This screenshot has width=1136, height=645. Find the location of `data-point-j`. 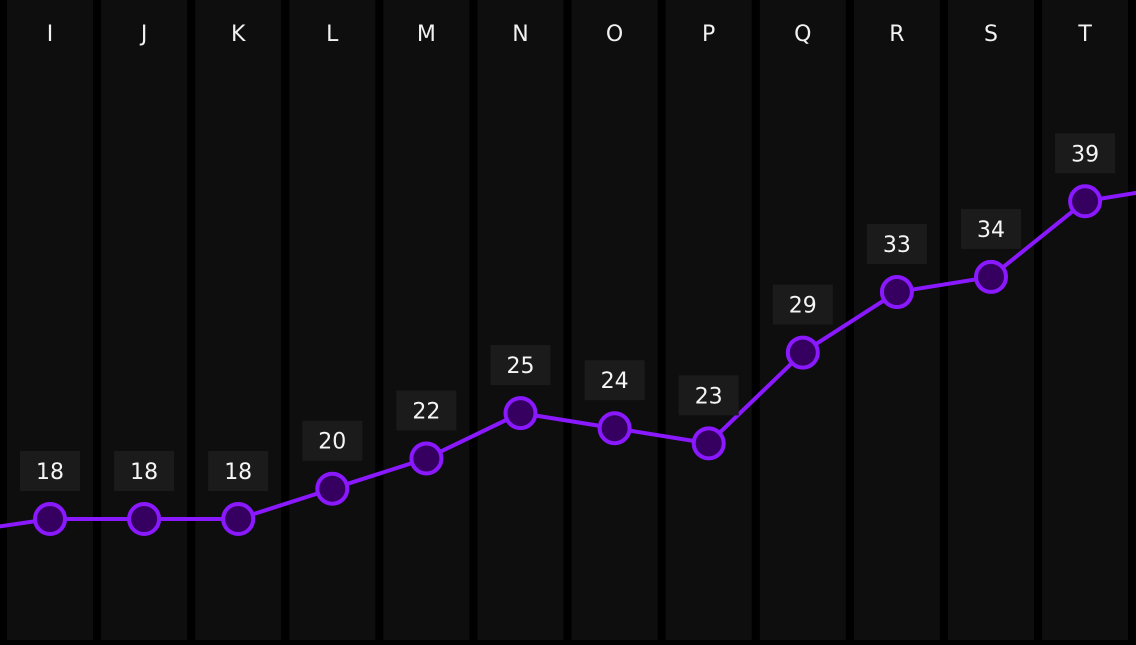

data-point-j is located at coordinates (144, 519).